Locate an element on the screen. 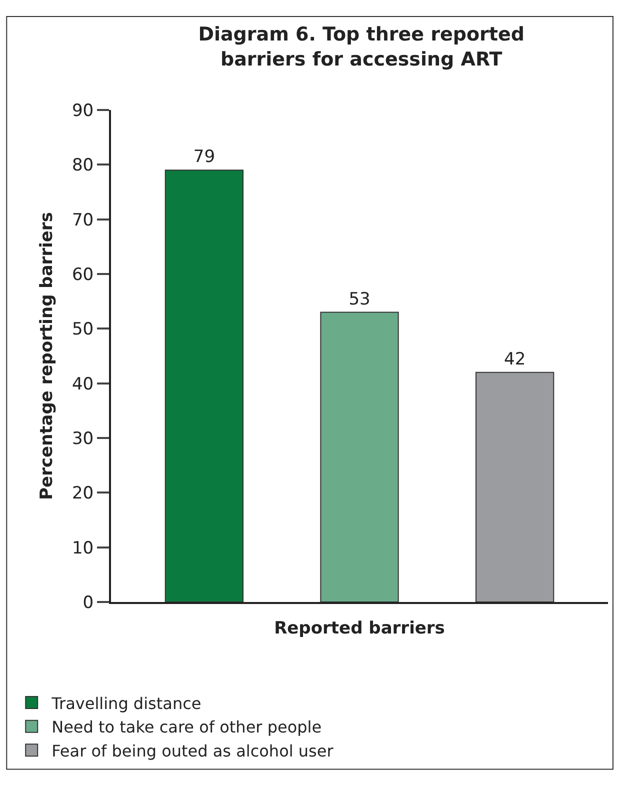 The image size is (623, 812). y-tick-label: 0 is located at coordinates (88, 602).